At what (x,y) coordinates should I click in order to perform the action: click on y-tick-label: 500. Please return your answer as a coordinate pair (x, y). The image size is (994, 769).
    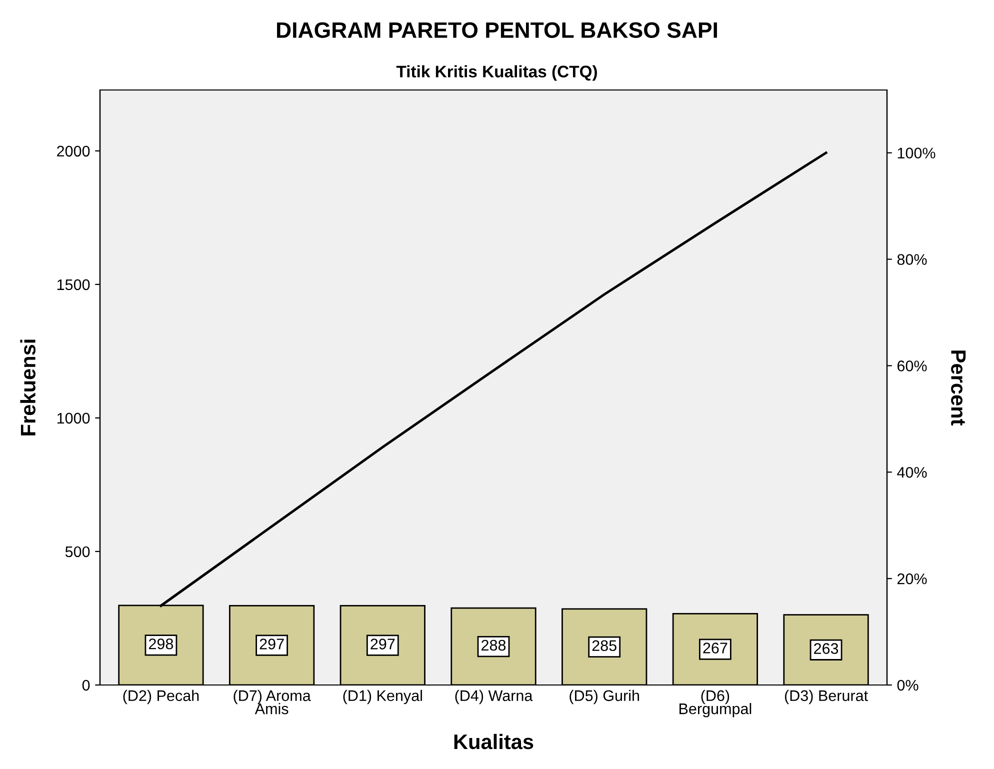
    Looking at the image, I should click on (77, 552).